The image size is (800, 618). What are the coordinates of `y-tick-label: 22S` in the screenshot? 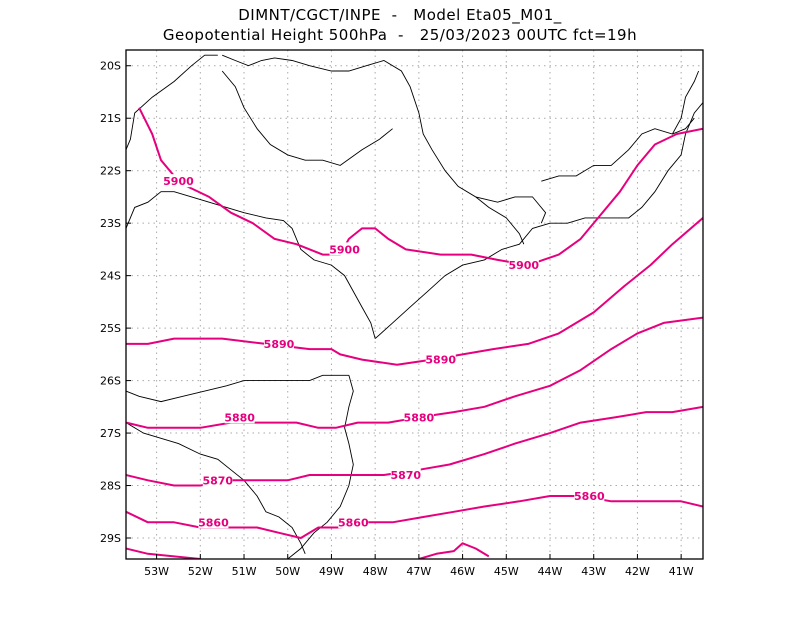 It's located at (110, 171).